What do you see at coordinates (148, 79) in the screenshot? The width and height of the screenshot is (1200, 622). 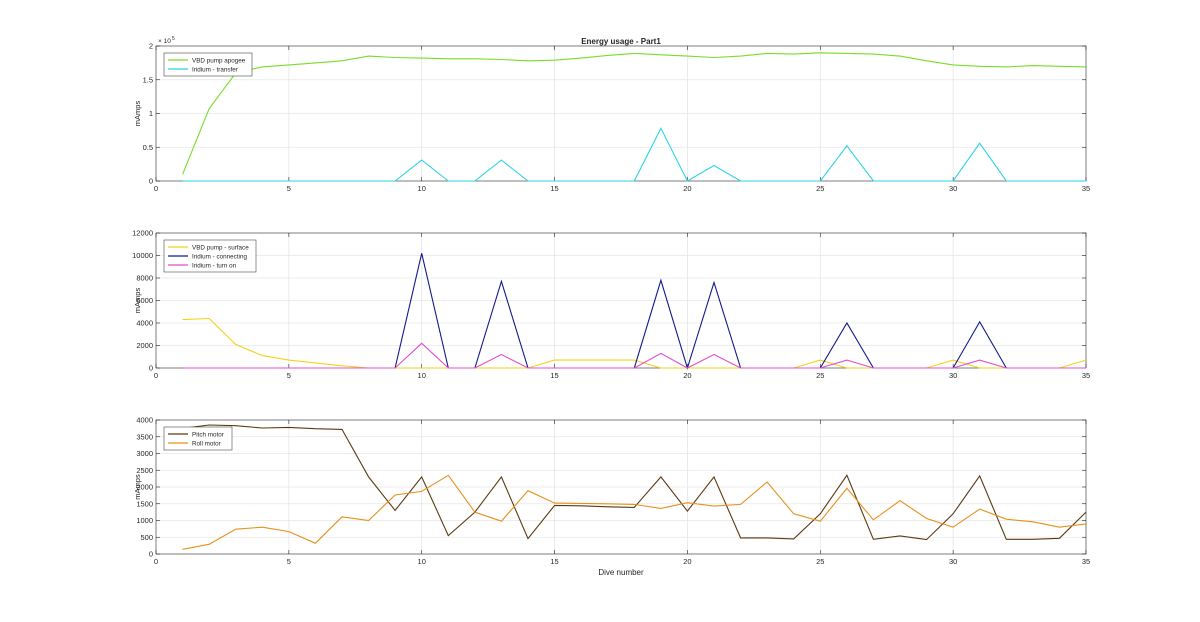 I see `y-tick-label: 1.5` at bounding box center [148, 79].